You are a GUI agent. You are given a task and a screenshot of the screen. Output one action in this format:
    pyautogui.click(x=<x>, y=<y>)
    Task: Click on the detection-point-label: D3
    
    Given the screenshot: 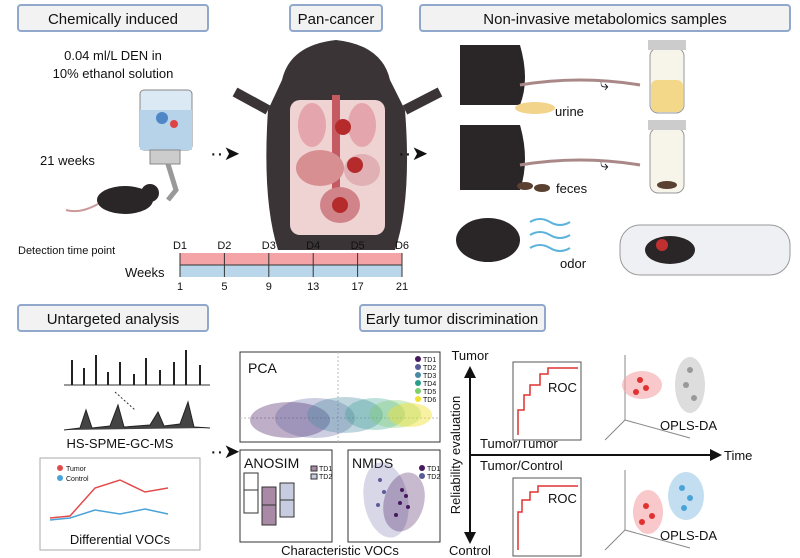 What is the action you would take?
    pyautogui.click(x=269, y=246)
    